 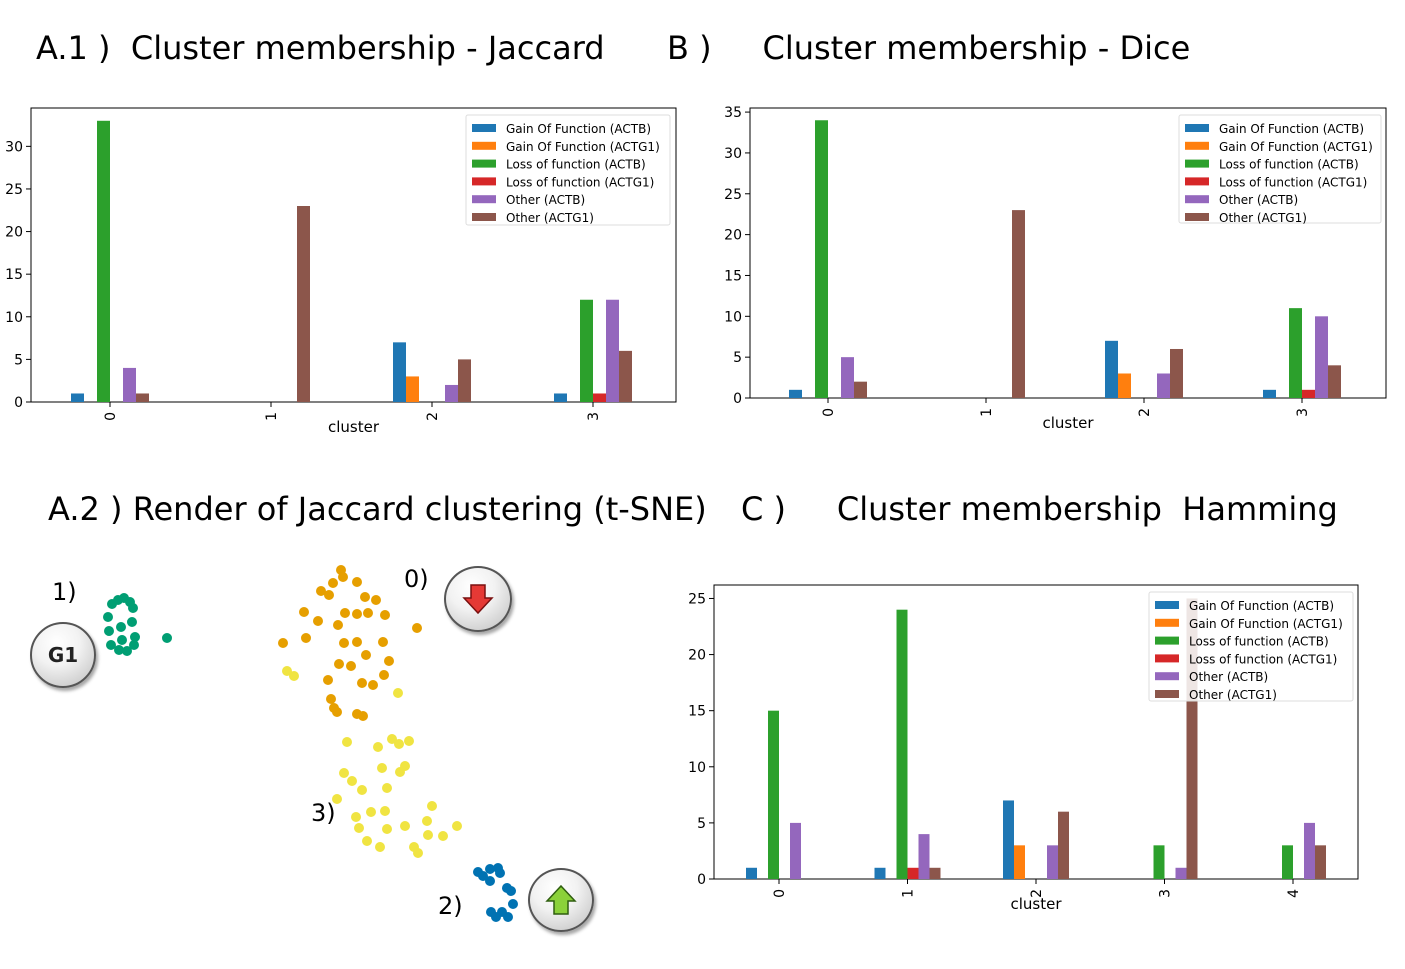 I want to click on tsne-label-cluster-2: 2), so click(x=450, y=906).